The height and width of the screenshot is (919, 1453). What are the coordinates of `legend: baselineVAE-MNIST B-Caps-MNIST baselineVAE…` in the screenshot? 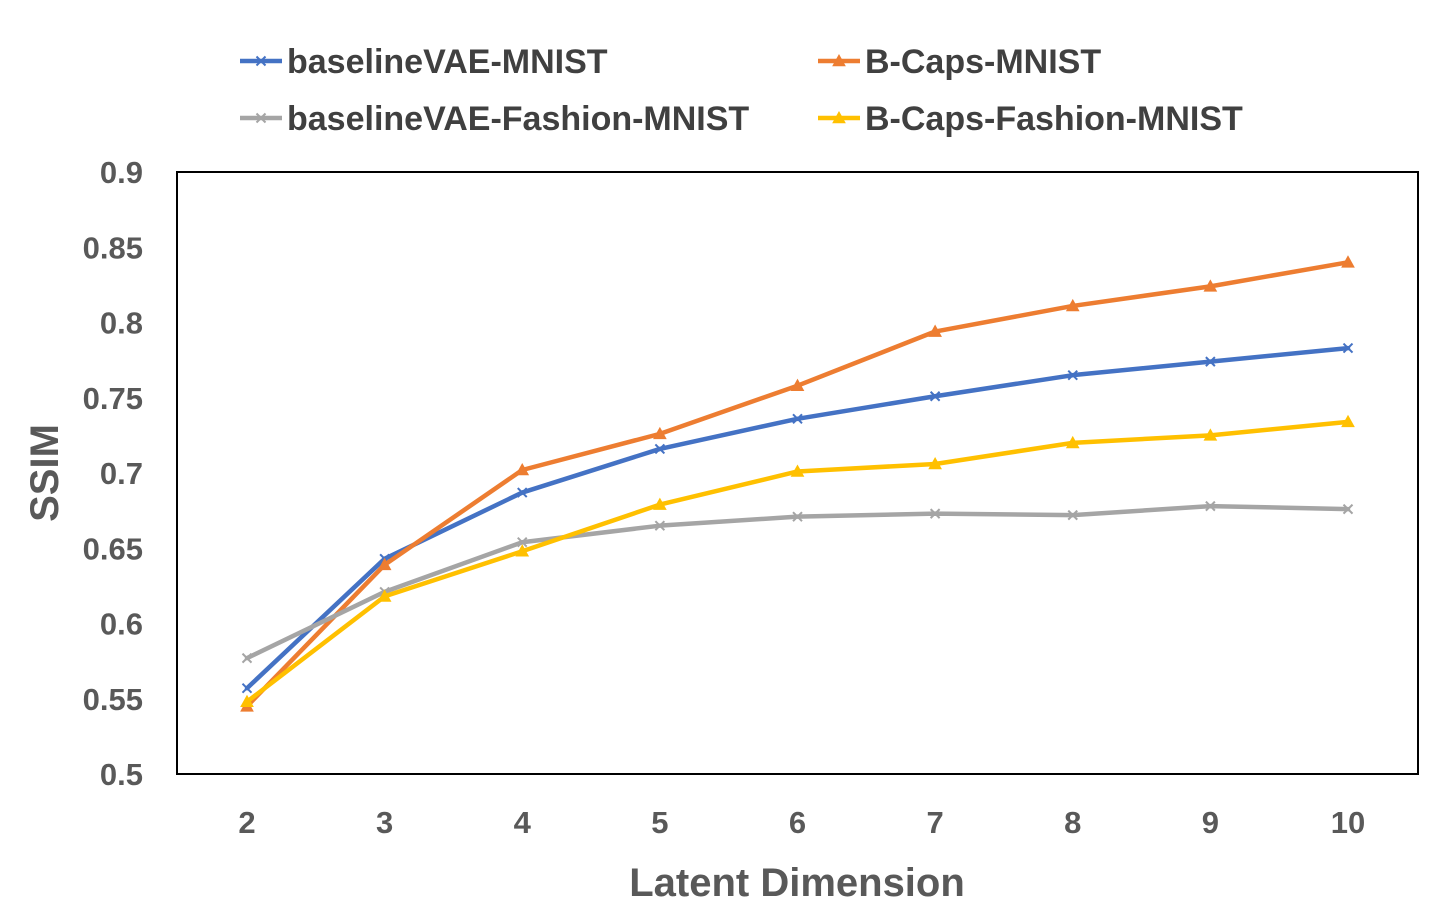 It's located at (741, 90).